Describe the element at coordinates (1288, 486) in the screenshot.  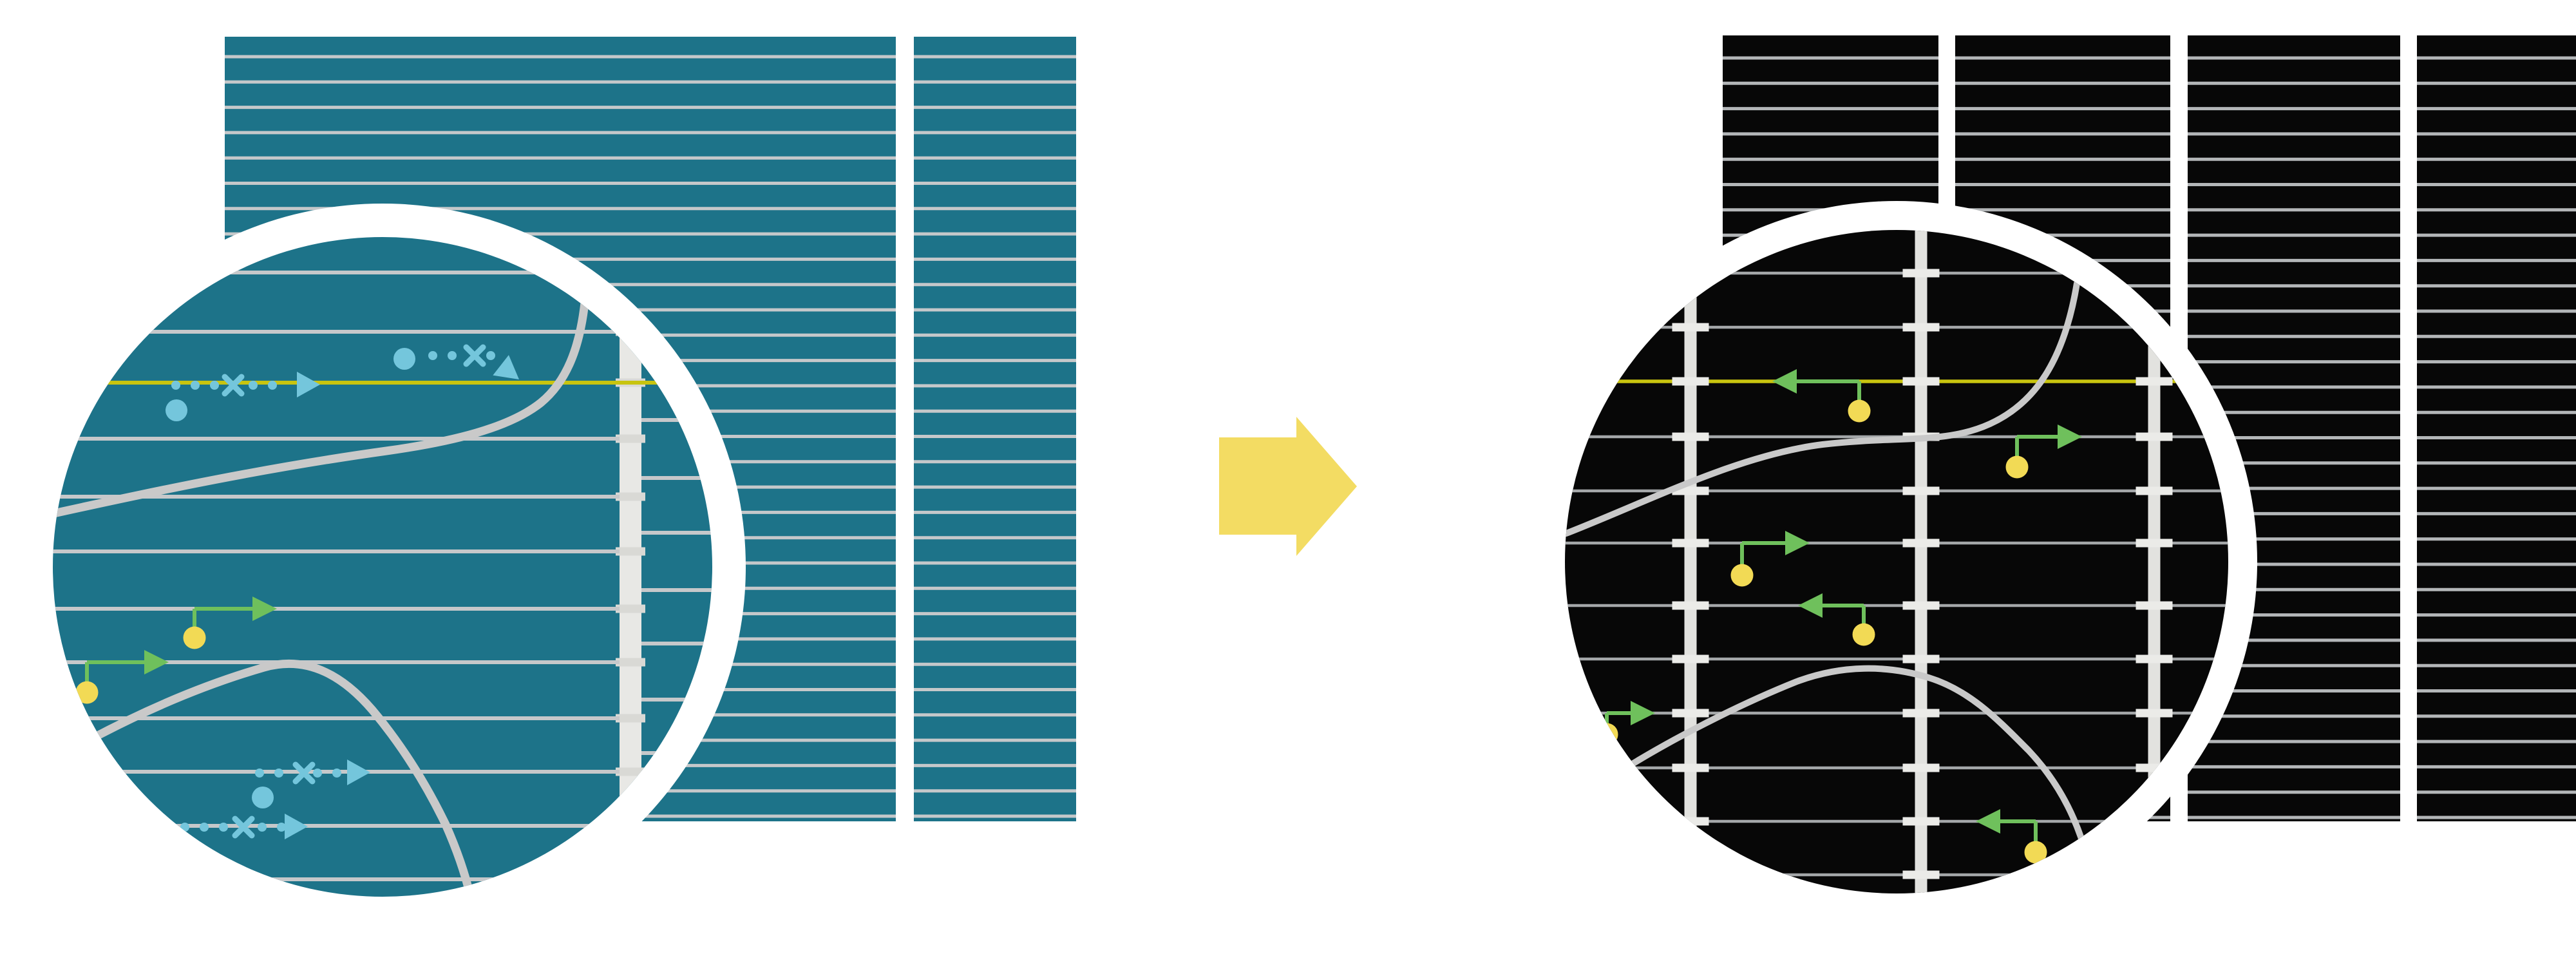
I see `transition-arrow-icon` at that location.